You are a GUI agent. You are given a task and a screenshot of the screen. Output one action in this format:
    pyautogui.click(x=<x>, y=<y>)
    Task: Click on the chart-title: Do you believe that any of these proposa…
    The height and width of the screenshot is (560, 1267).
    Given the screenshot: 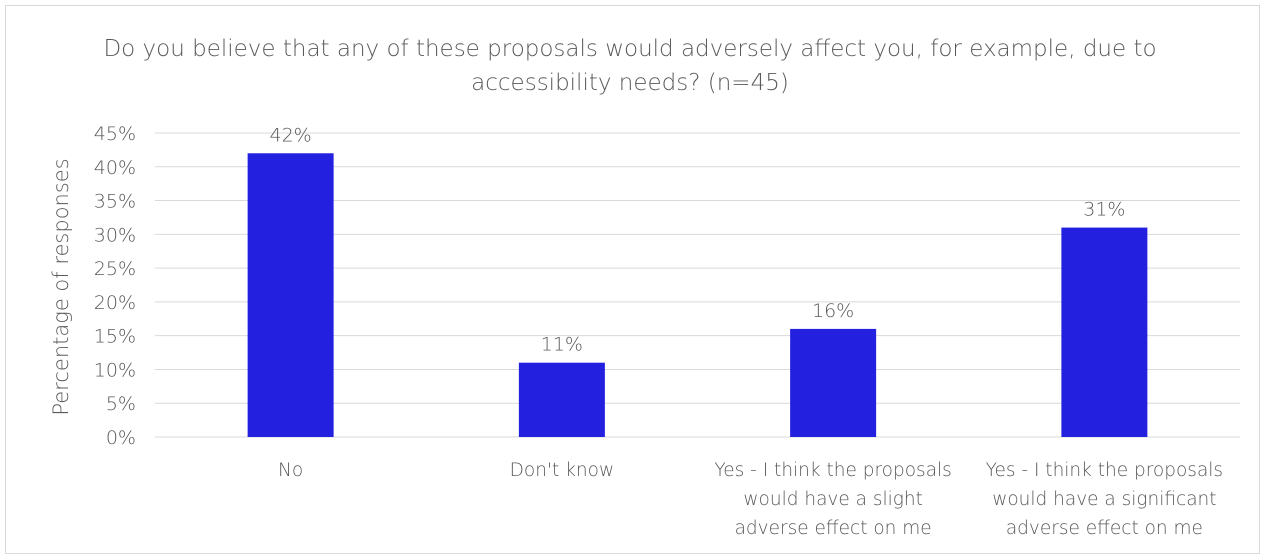 What is the action you would take?
    pyautogui.click(x=630, y=66)
    